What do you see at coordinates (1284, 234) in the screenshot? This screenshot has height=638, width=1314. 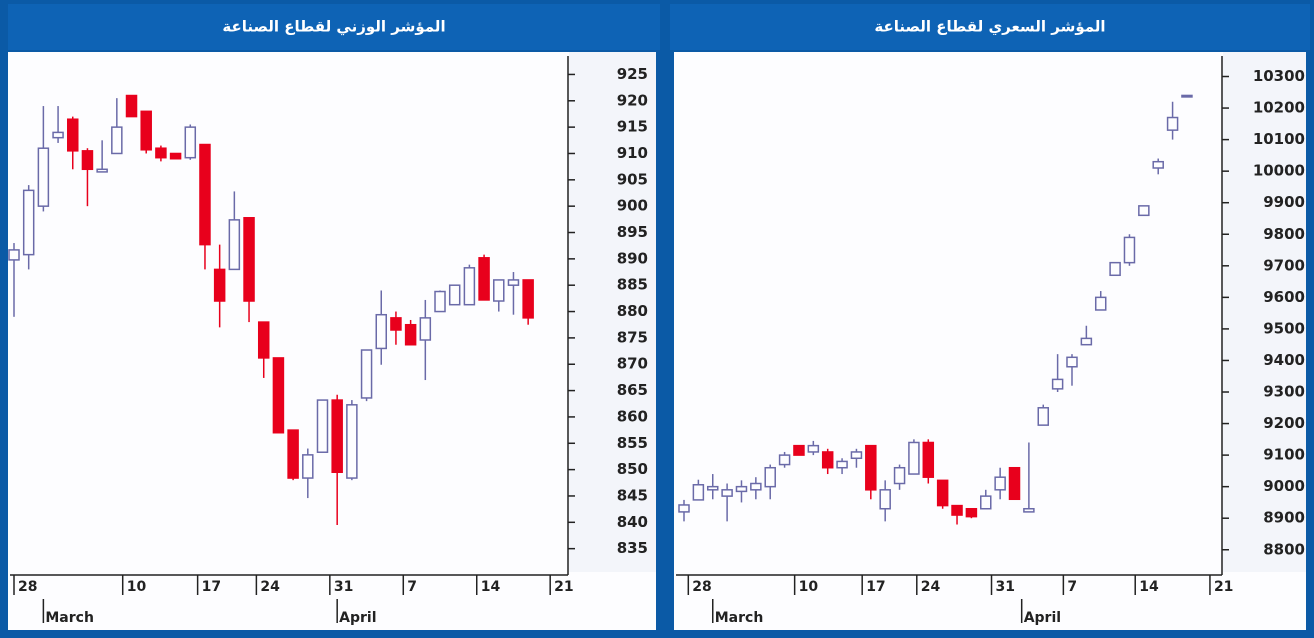 I see `y-tick-label: 9800` at bounding box center [1284, 234].